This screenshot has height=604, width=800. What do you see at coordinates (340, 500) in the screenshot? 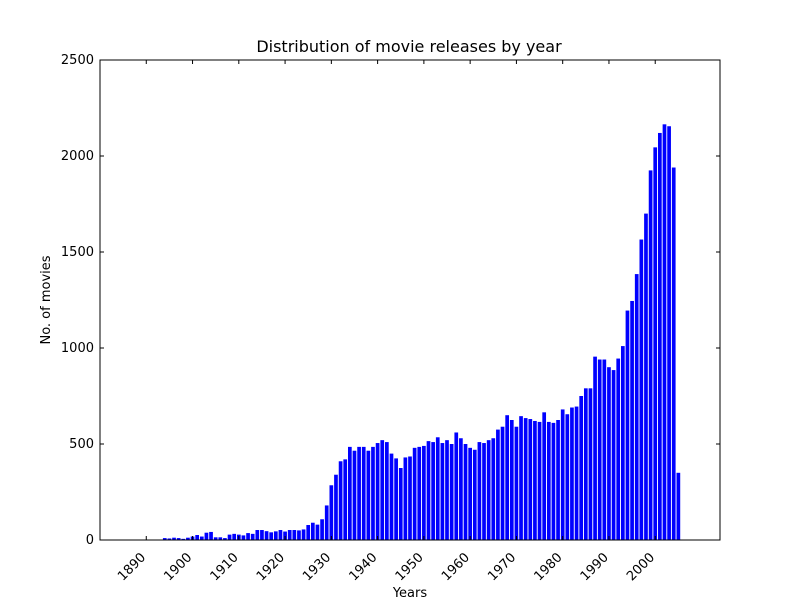
I see `bar-1932` at bounding box center [340, 500].